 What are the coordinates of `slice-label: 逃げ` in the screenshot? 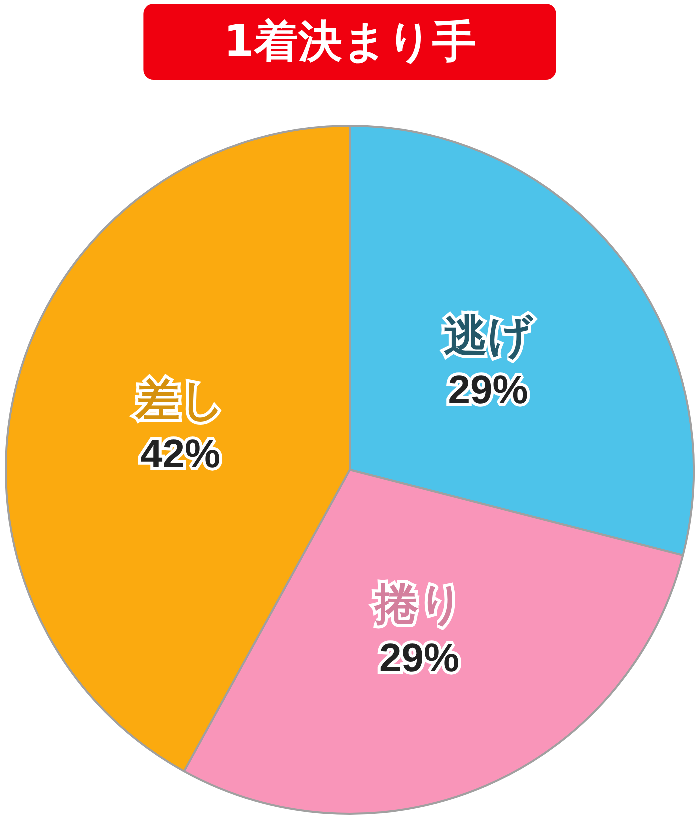 It's located at (489, 336).